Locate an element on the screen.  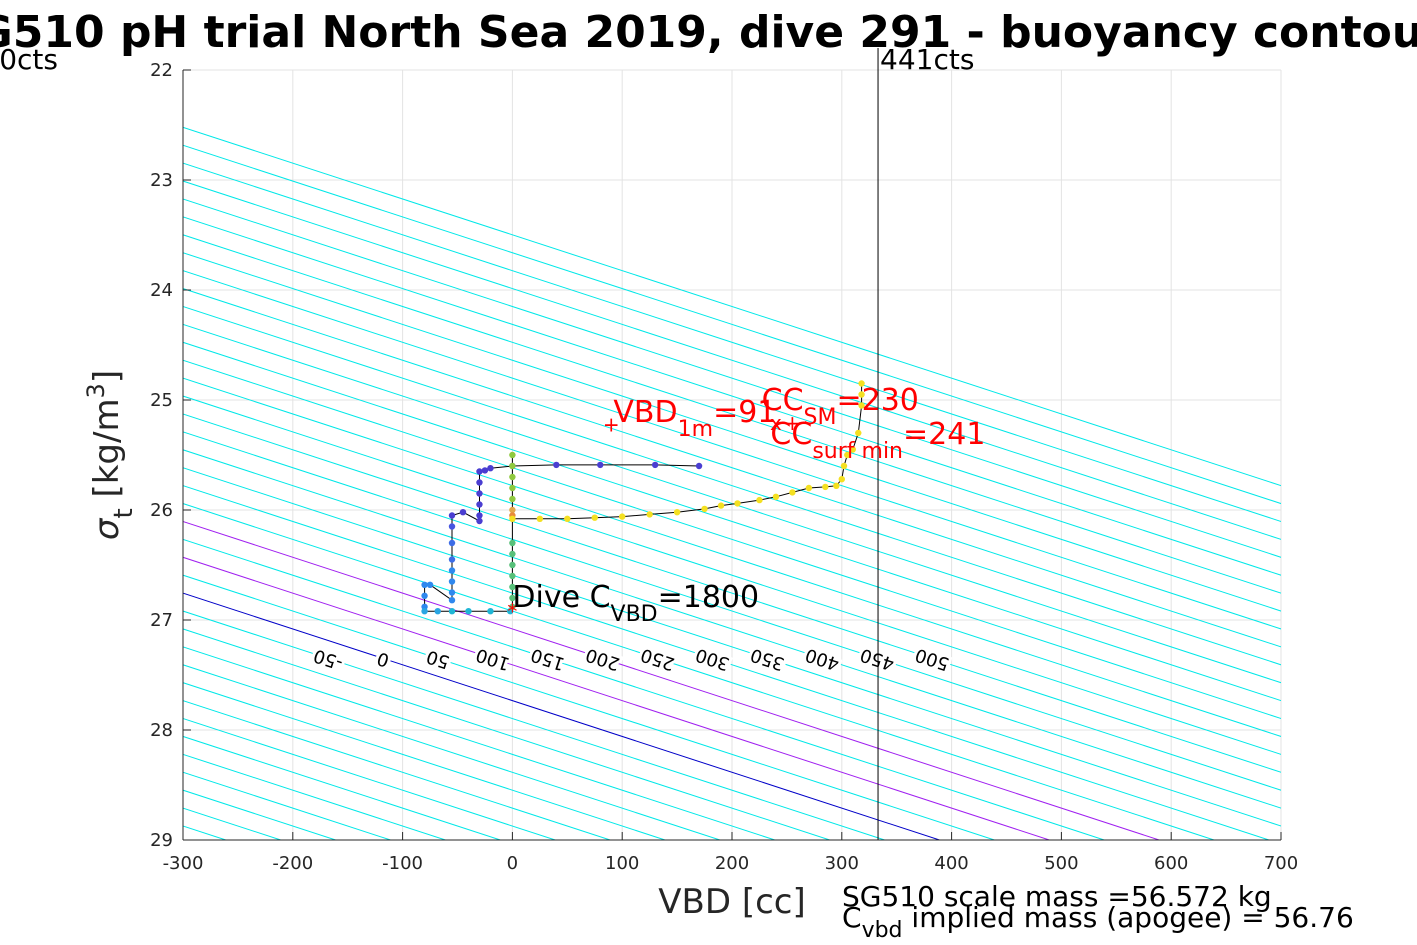
contour-line--50 is located at coordinates (534, 725).